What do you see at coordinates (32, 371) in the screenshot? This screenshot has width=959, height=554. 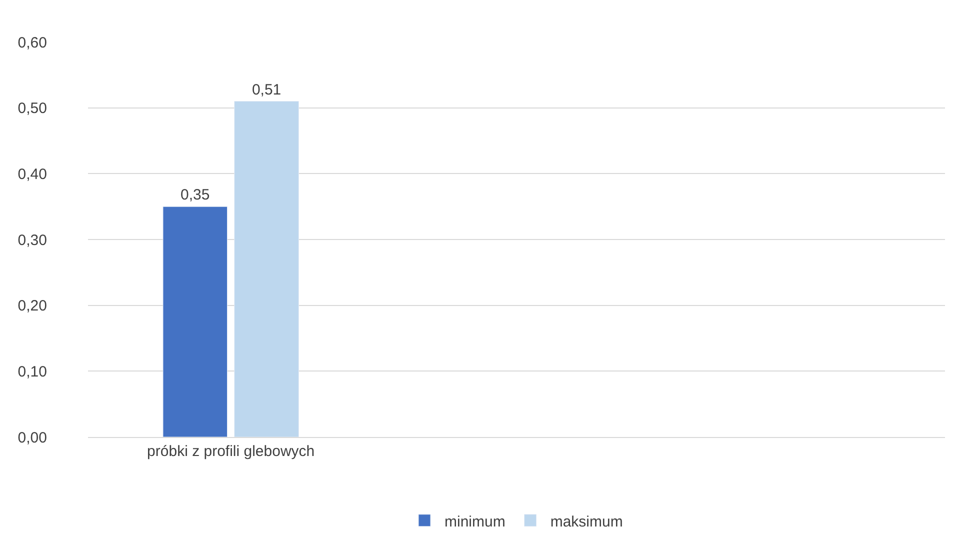 I see `y-tick-label: 0,10` at bounding box center [32, 371].